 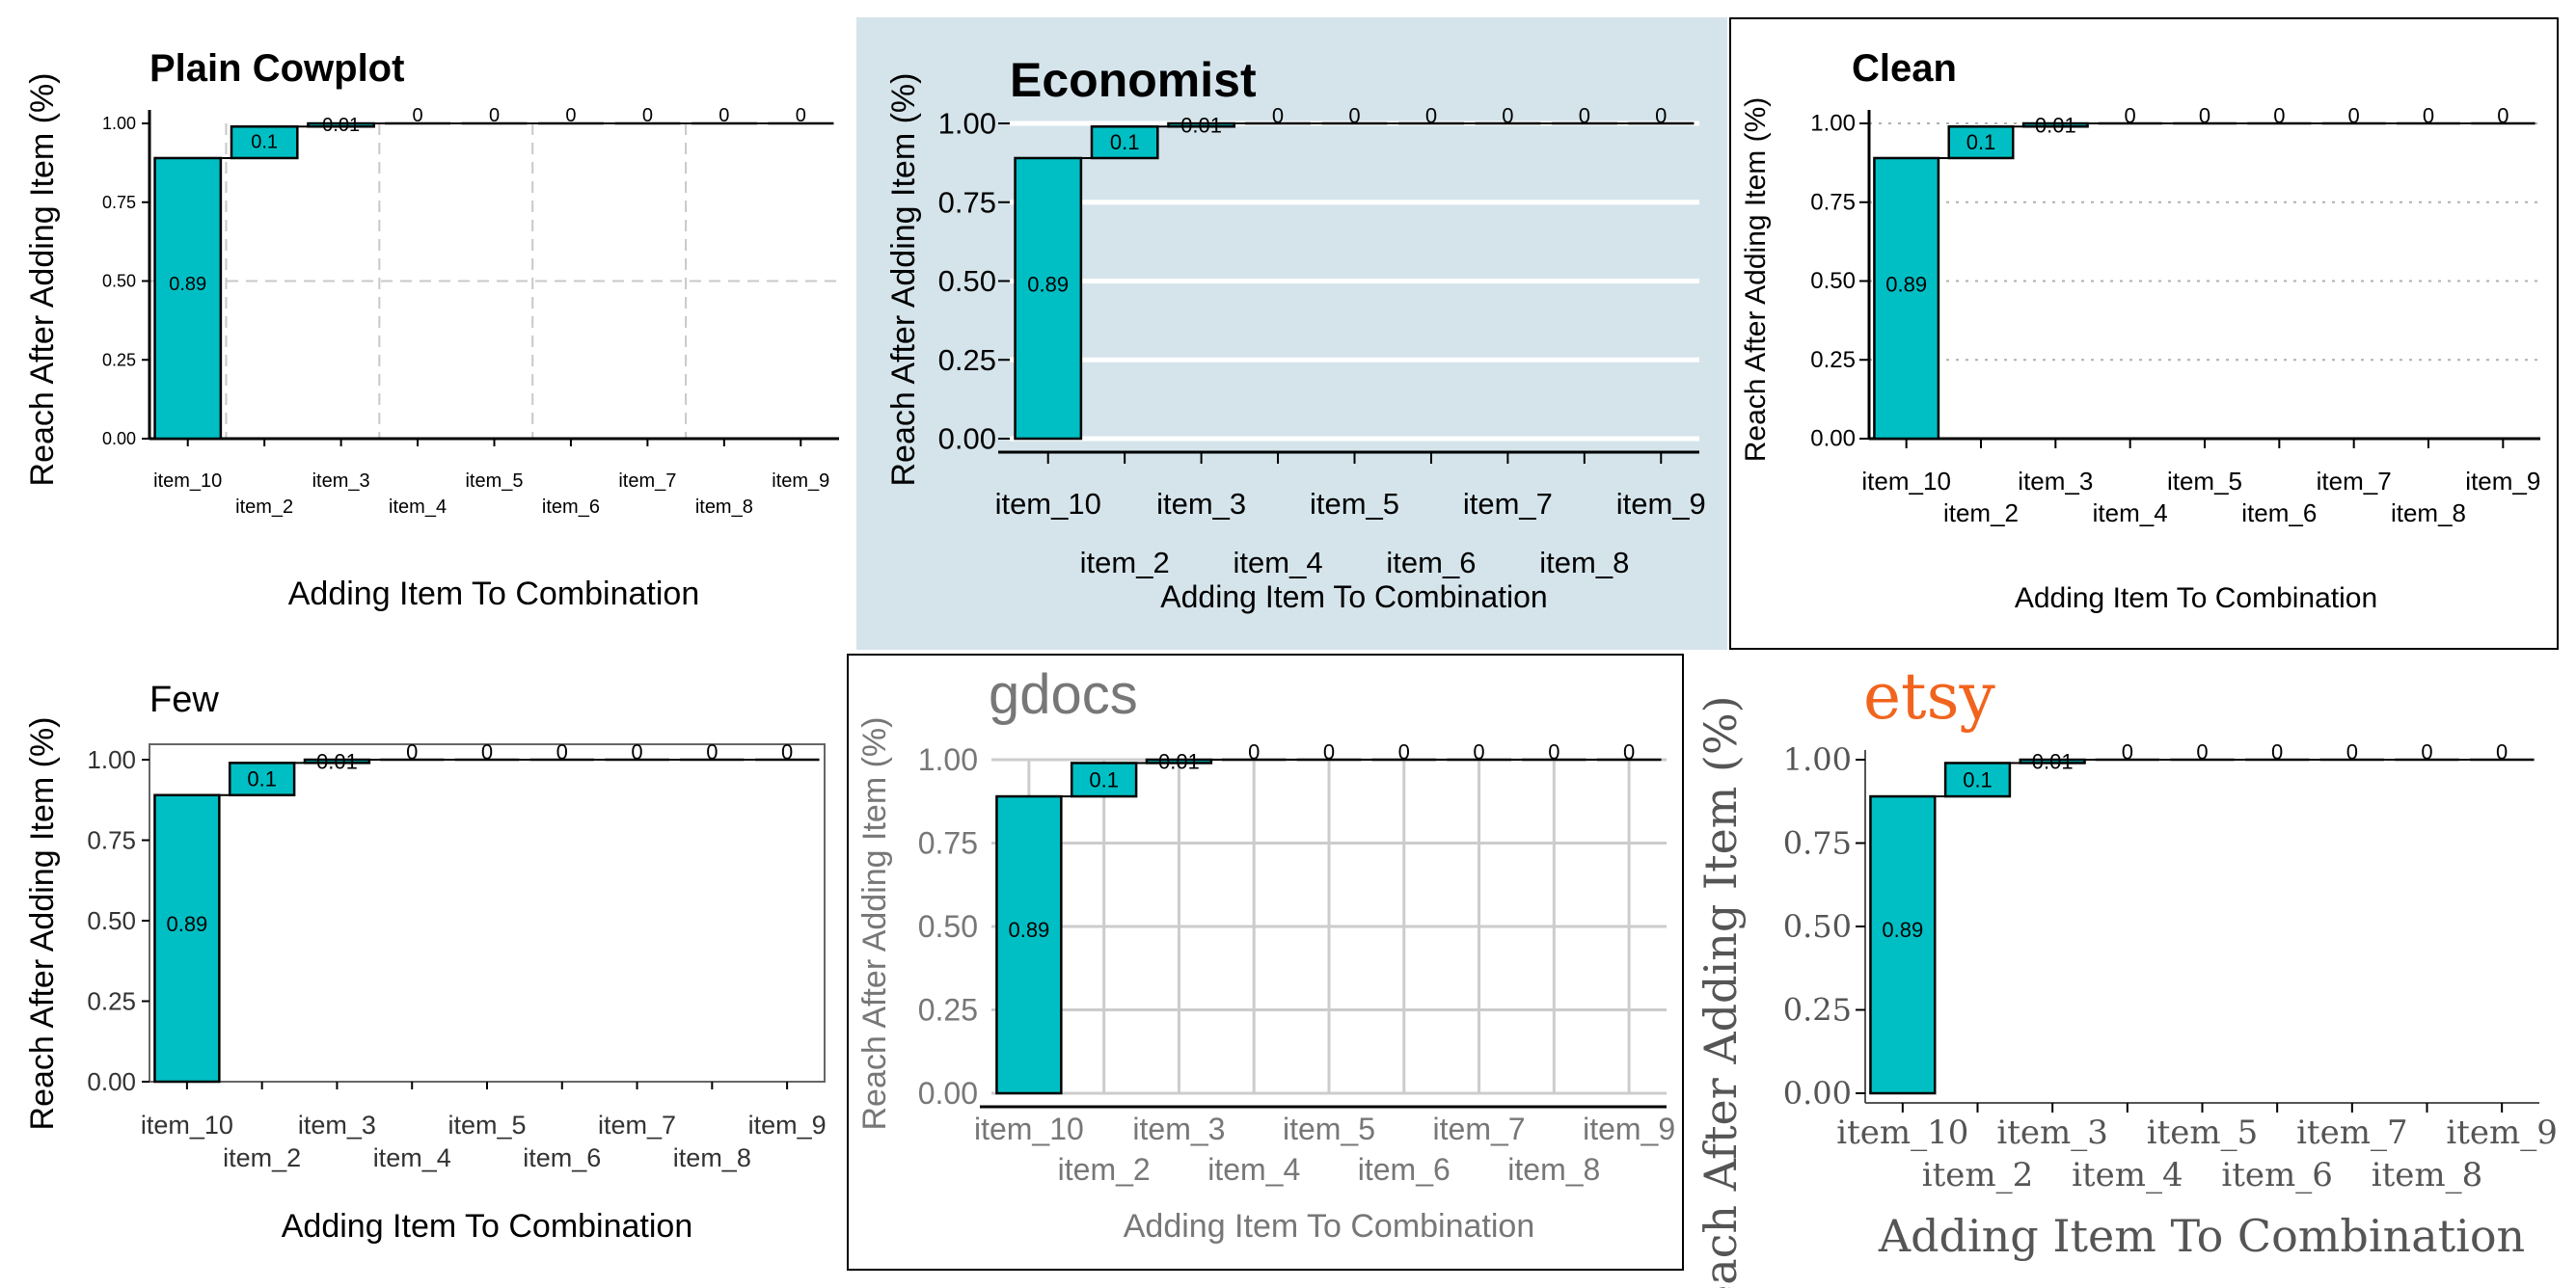 What do you see at coordinates (111, 760) in the screenshot?
I see `y-tick-label: 1.00` at bounding box center [111, 760].